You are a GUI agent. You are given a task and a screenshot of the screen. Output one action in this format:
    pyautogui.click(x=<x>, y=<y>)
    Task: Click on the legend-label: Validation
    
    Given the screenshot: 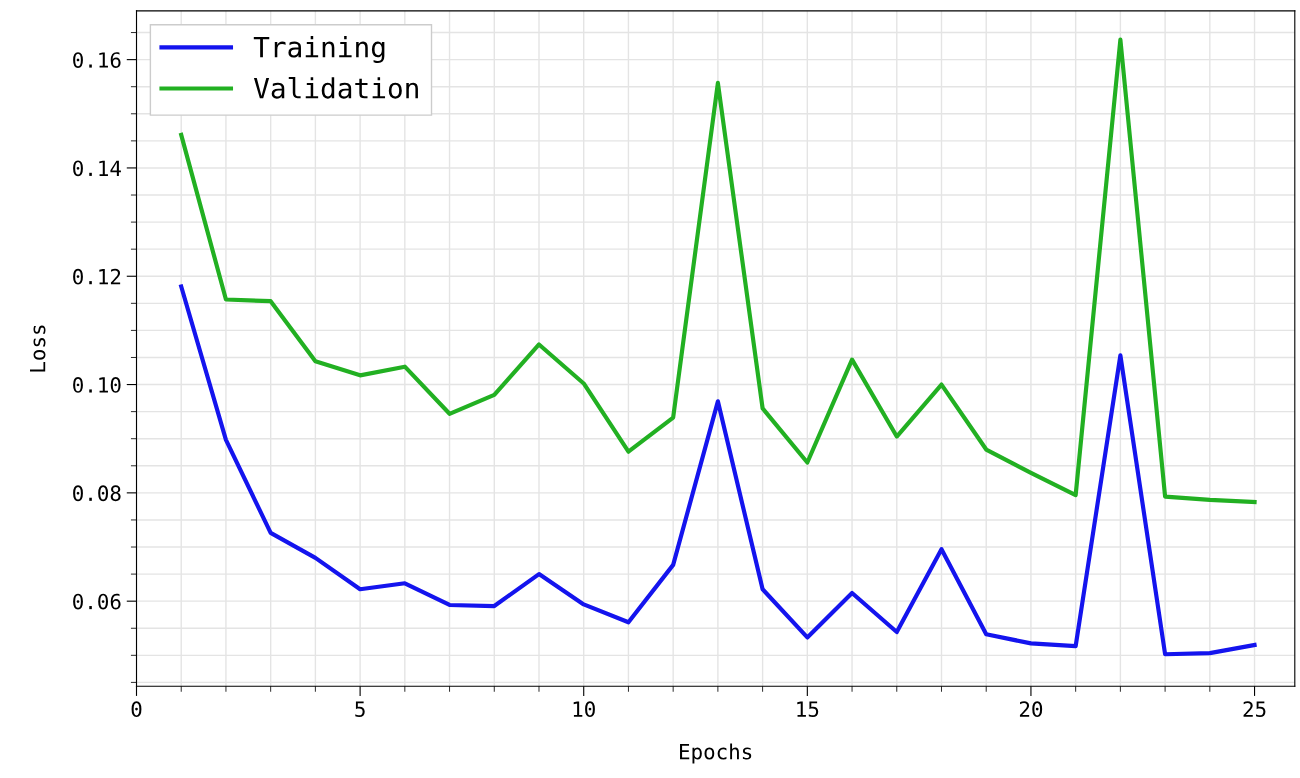 What is the action you would take?
    pyautogui.click(x=335, y=88)
    